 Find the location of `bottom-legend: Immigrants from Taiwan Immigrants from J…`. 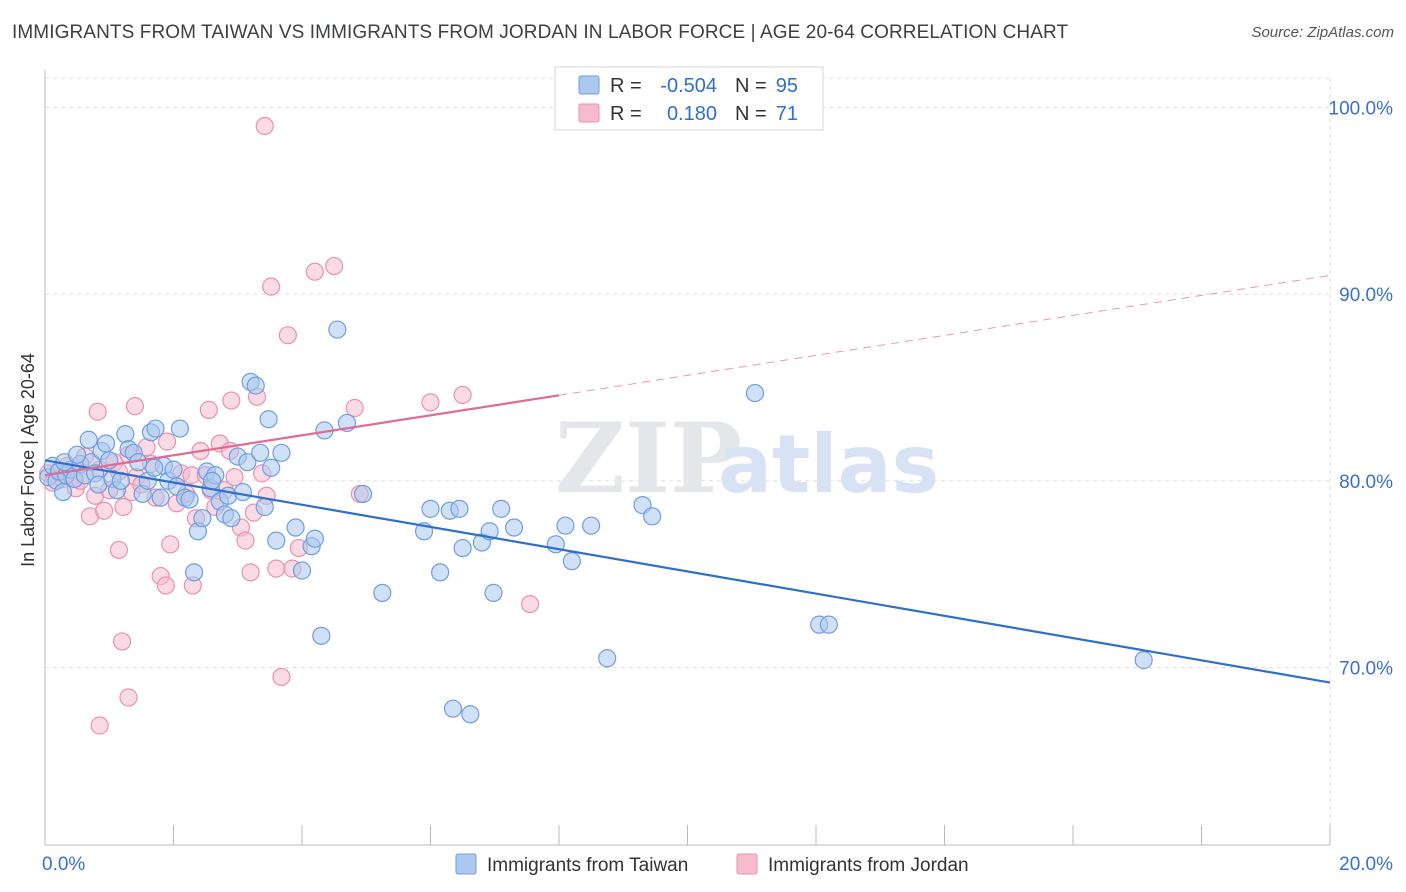

bottom-legend: Immigrants from Taiwan Immigrants from J… is located at coordinates (712, 864).